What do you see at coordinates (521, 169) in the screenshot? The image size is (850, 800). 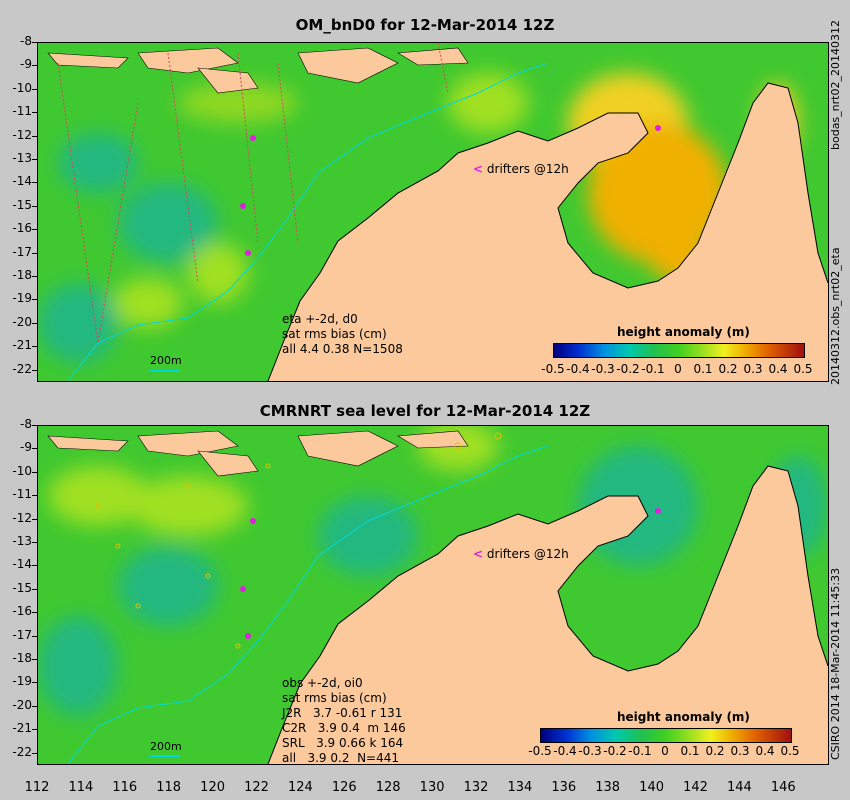 I see `top-drifters-legend: < drifters @12h` at bounding box center [521, 169].